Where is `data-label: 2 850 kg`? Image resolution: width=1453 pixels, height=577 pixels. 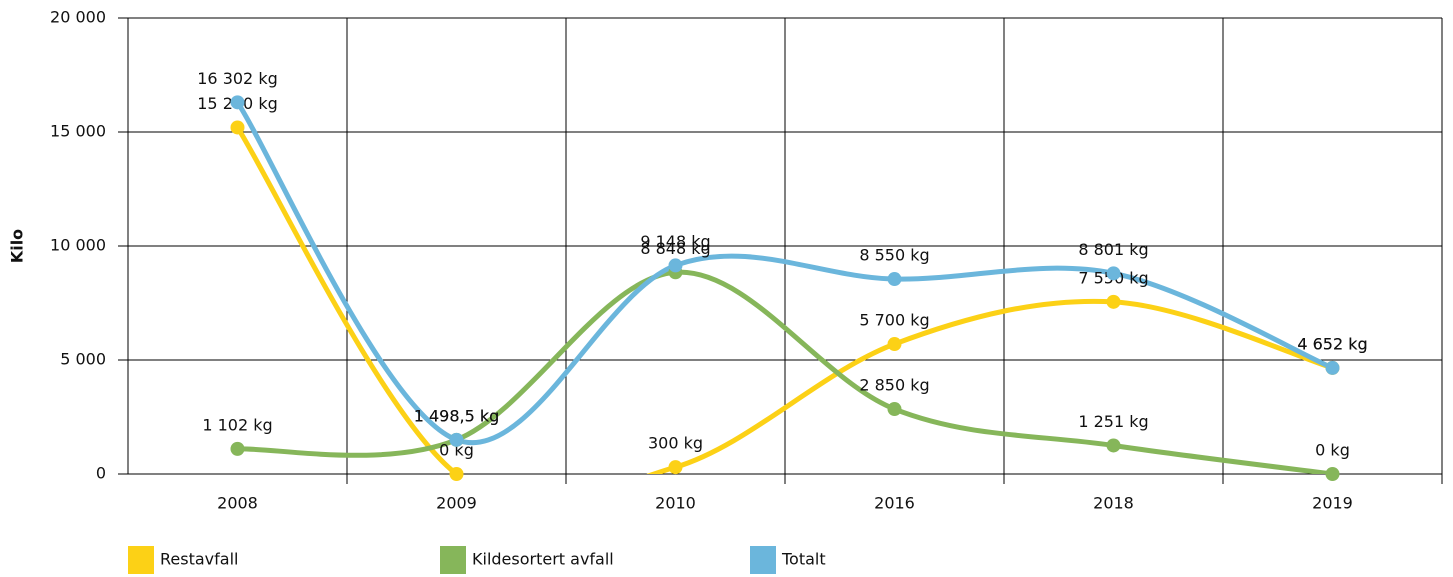
data-label: 2 850 kg is located at coordinates (894, 385).